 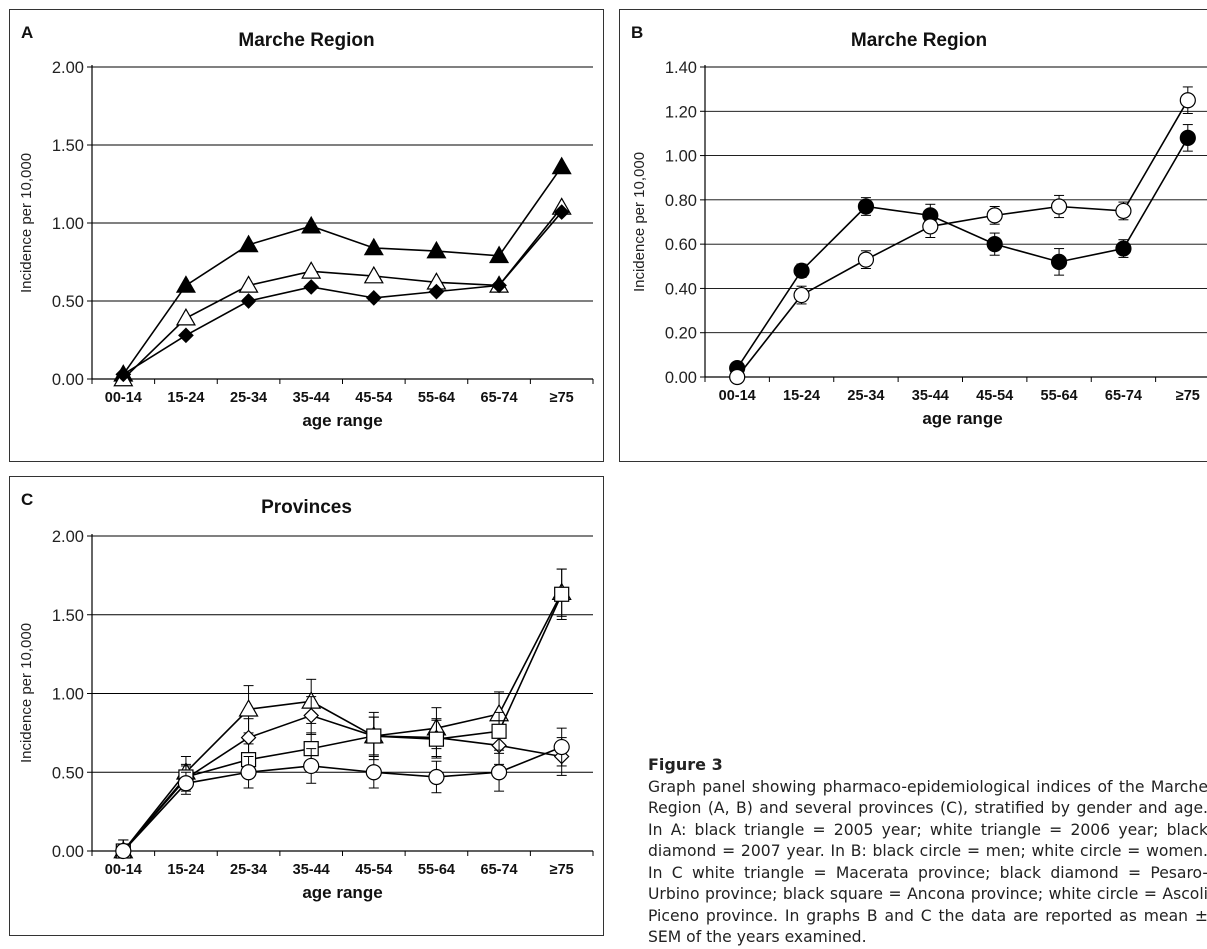 I want to click on y-tick-label: 0.80, so click(x=681, y=201).